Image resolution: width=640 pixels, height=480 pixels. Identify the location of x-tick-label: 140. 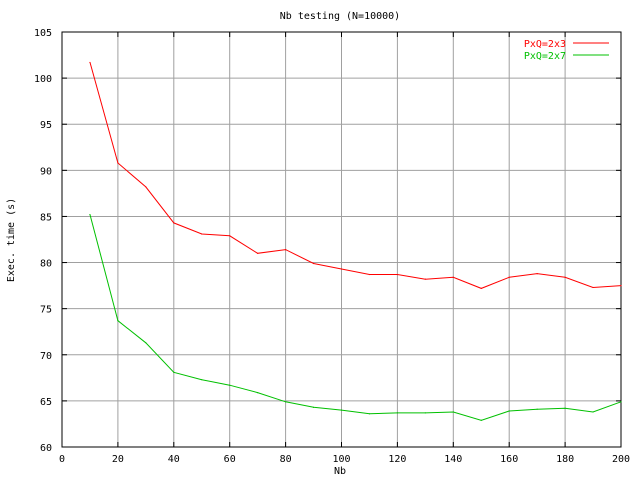
(453, 459).